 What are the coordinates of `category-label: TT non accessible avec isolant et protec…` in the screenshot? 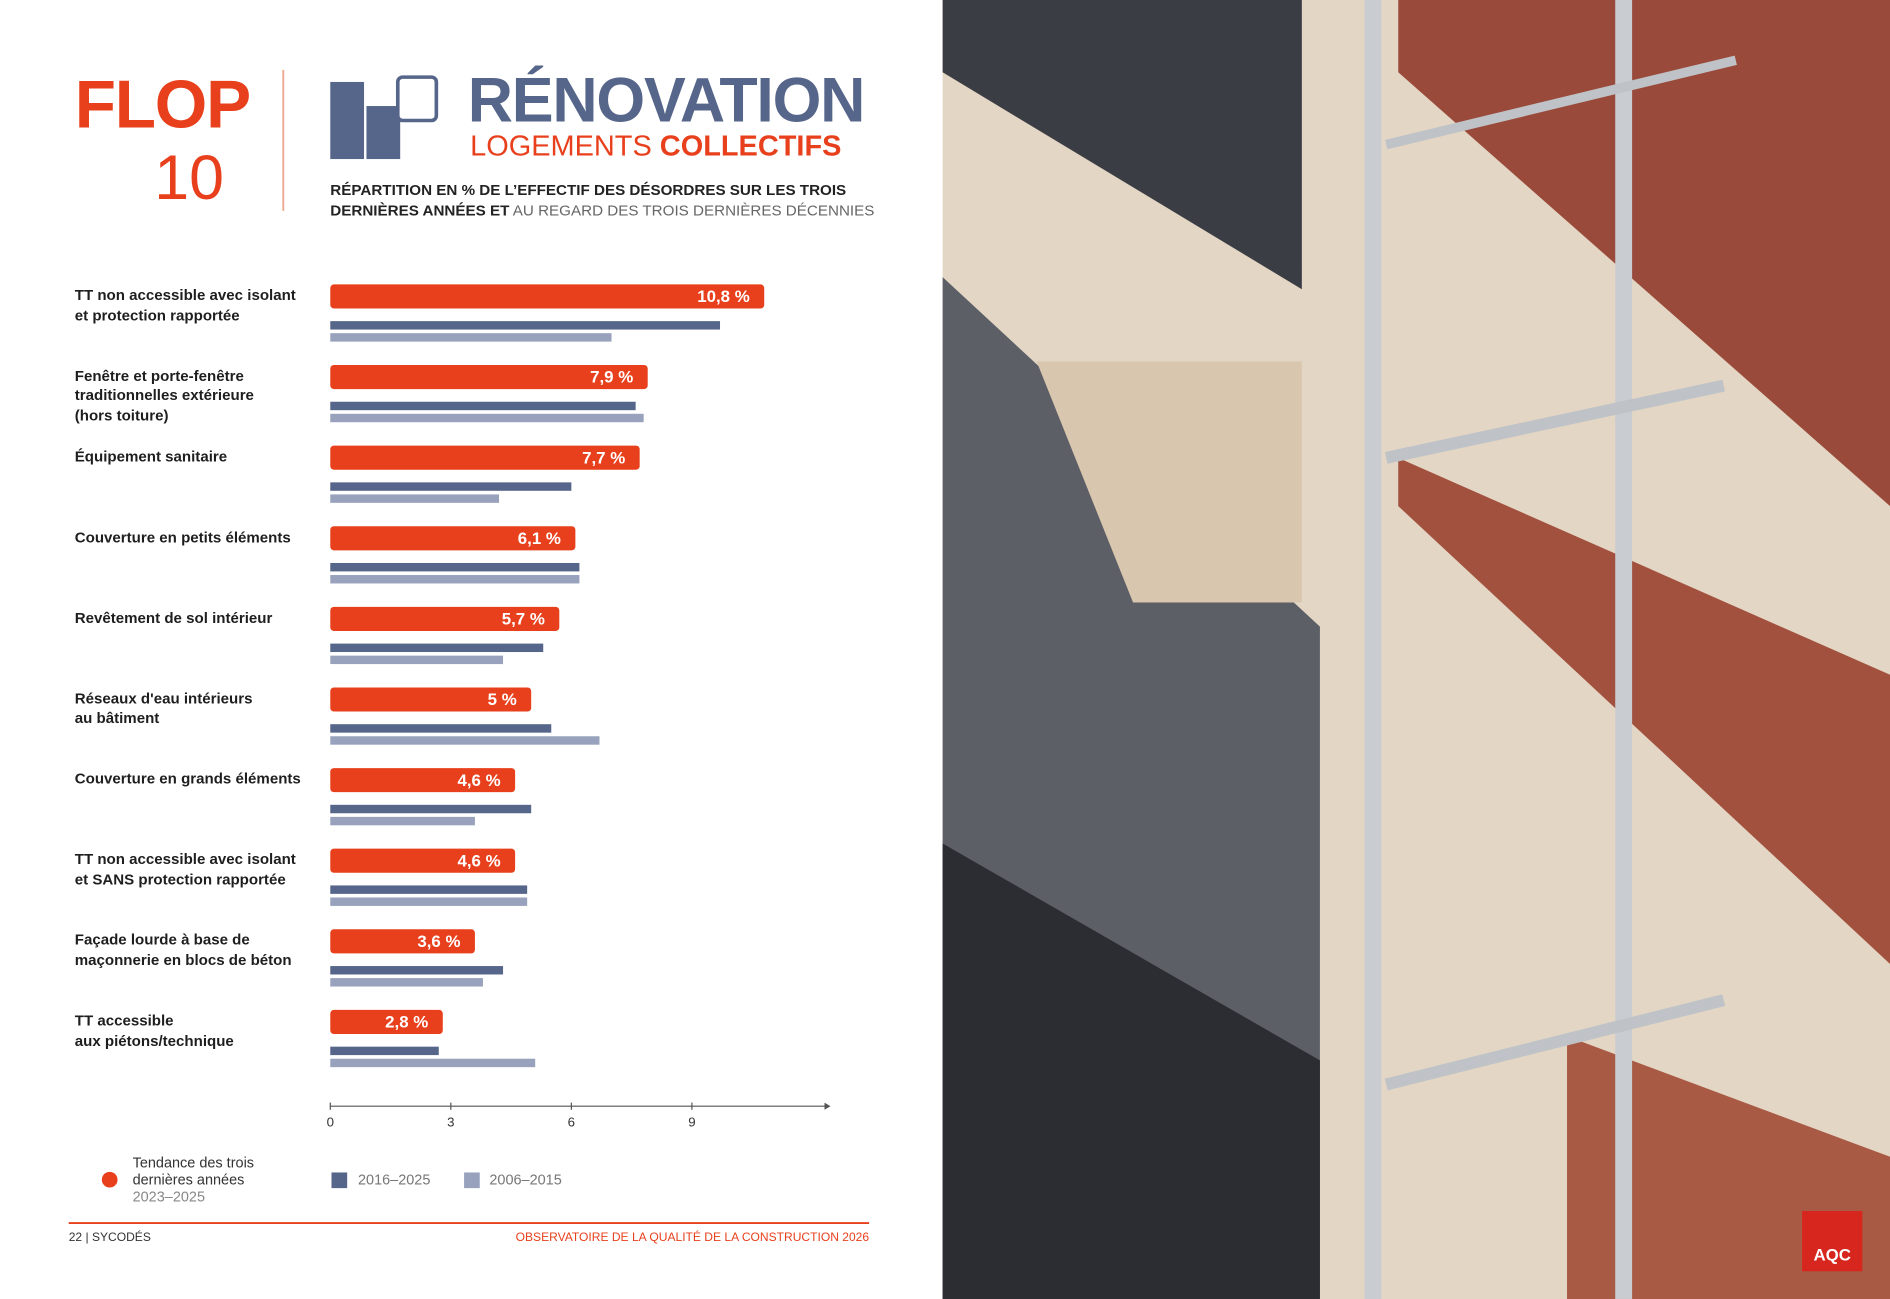 It's located at (185, 305).